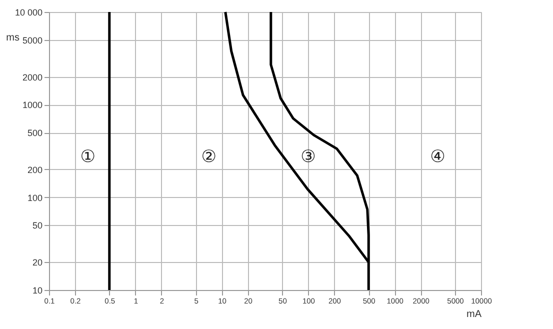 The height and width of the screenshot is (329, 553). What do you see at coordinates (208, 157) in the screenshot?
I see `annotation: ②` at bounding box center [208, 157].